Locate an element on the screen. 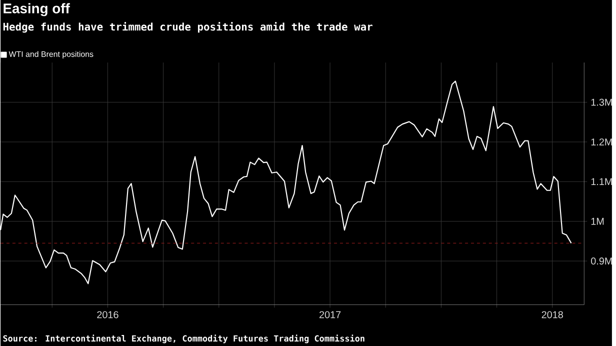 The height and width of the screenshot is (346, 616). y-tick-label: 0.9M is located at coordinates (601, 260).